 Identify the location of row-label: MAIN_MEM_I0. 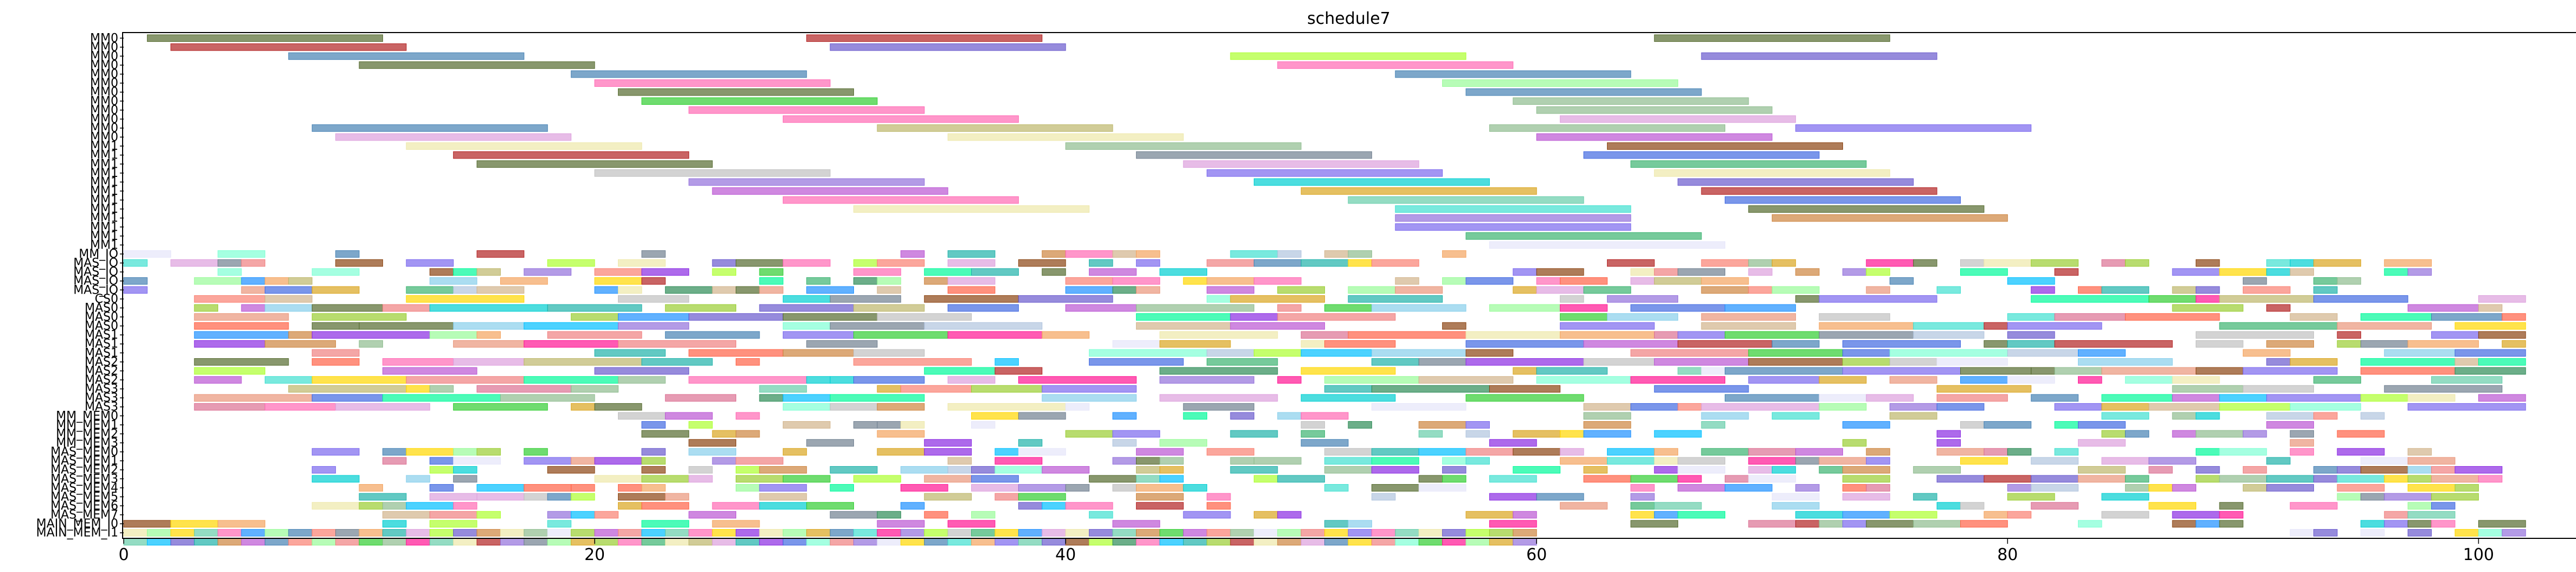
(77, 524).